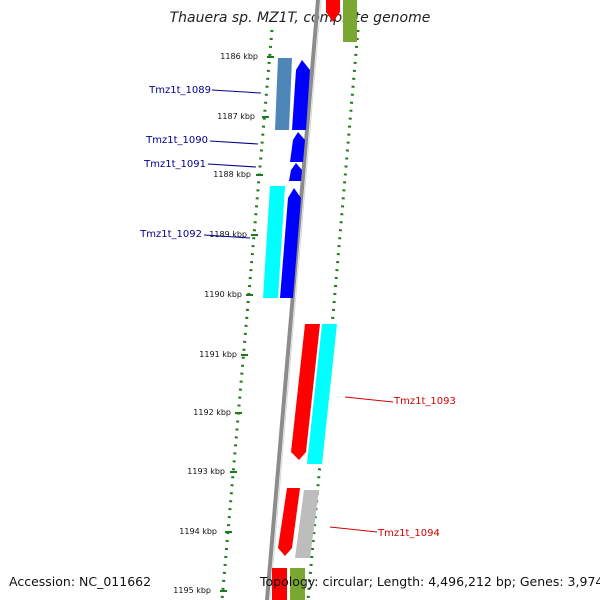 Image resolution: width=600 pixels, height=600 pixels. What do you see at coordinates (408, 533) in the screenshot?
I see `gene-label-tmz1t-1094: Tmz1t_1094` at bounding box center [408, 533].